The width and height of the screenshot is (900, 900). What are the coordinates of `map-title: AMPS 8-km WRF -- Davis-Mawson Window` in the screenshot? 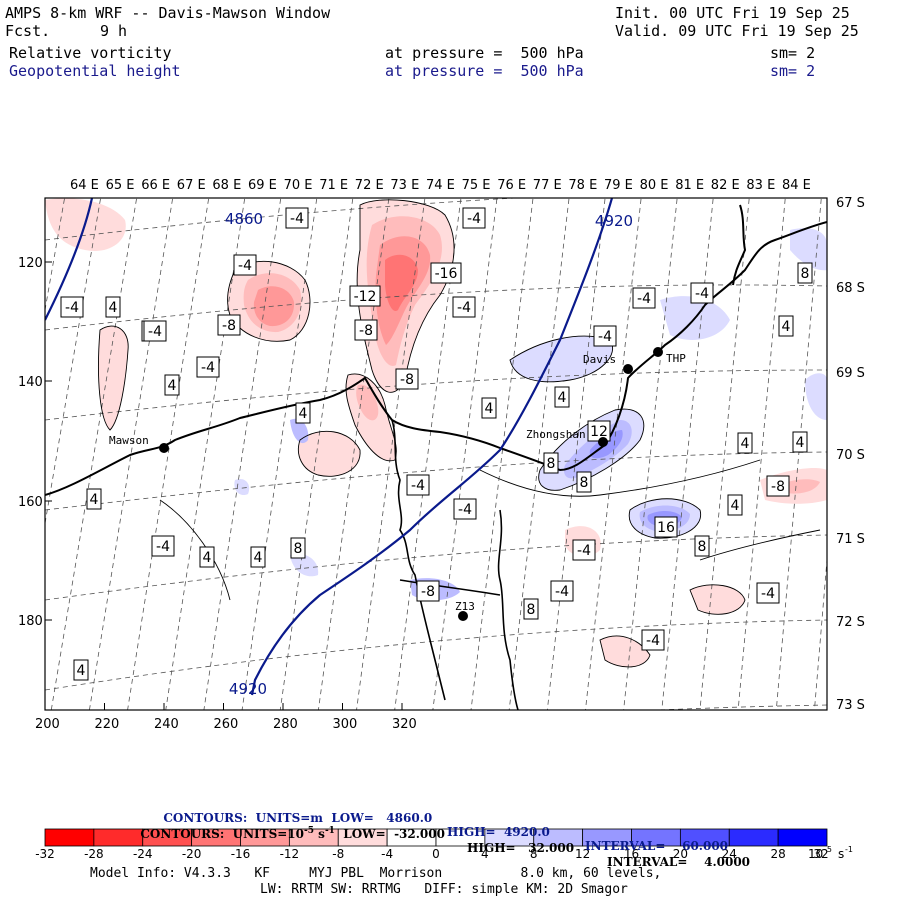 It's located at (168, 13).